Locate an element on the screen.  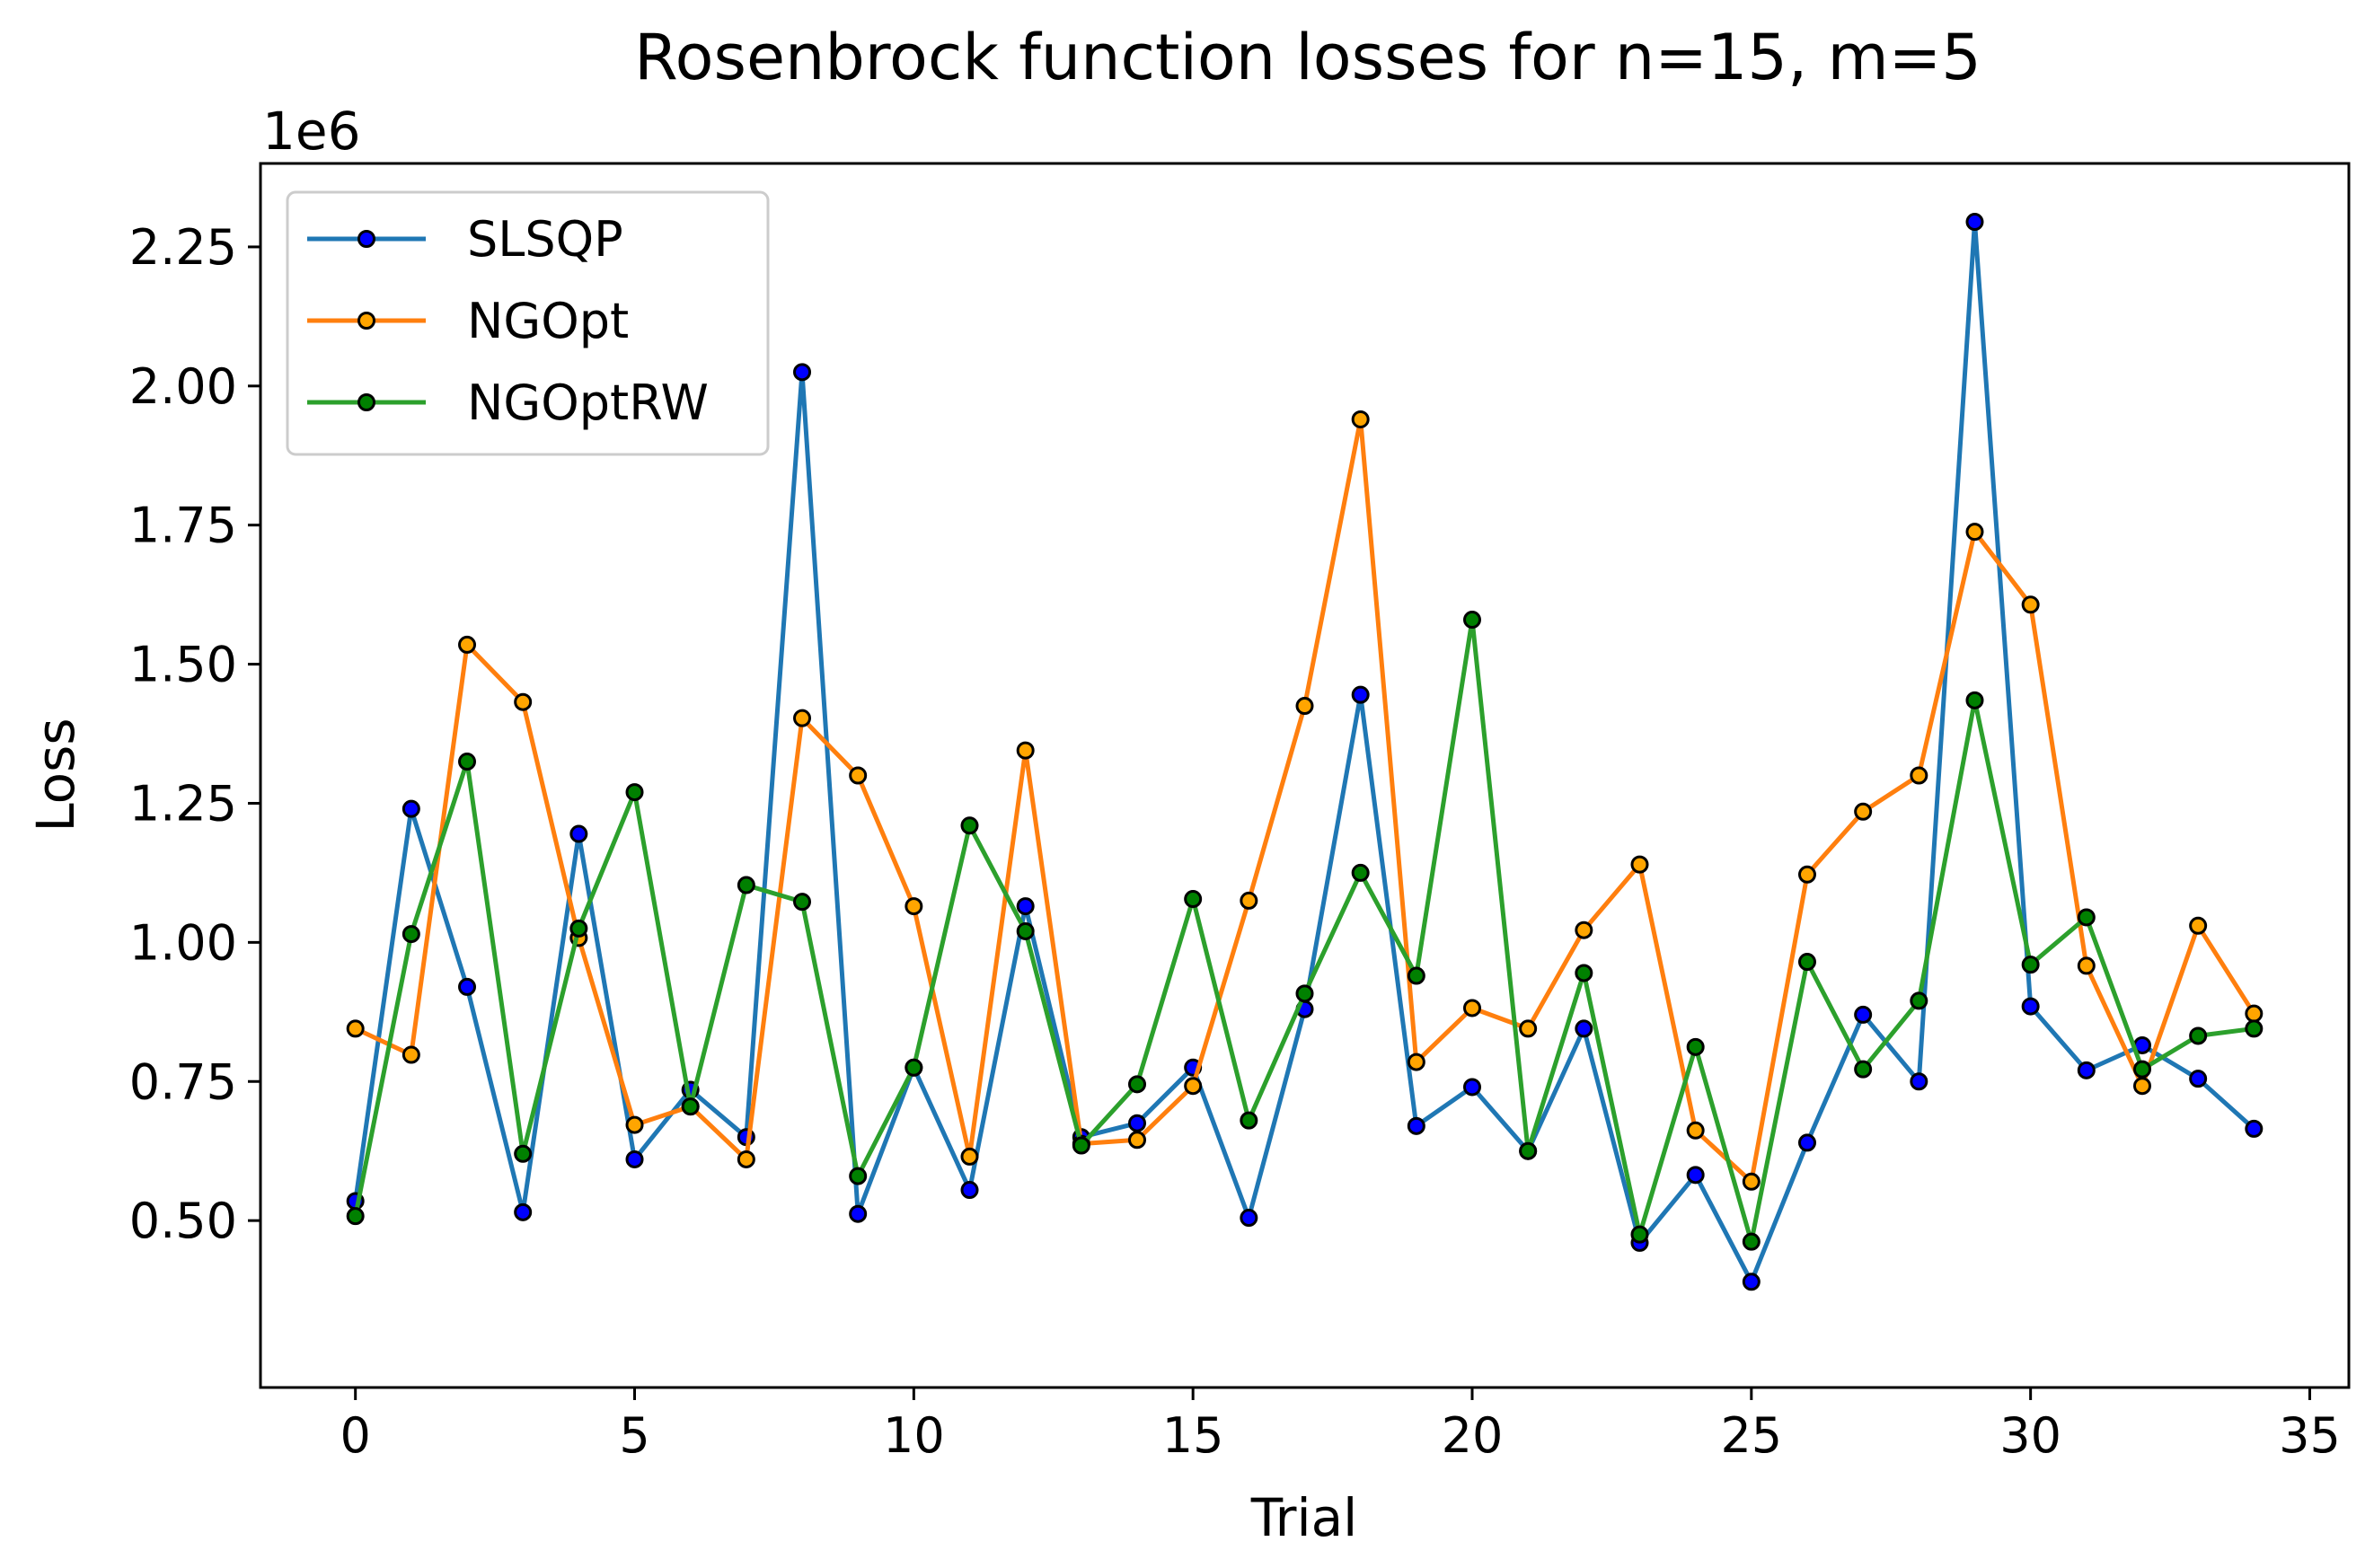
legend-marker-ngopt is located at coordinates (366, 321).